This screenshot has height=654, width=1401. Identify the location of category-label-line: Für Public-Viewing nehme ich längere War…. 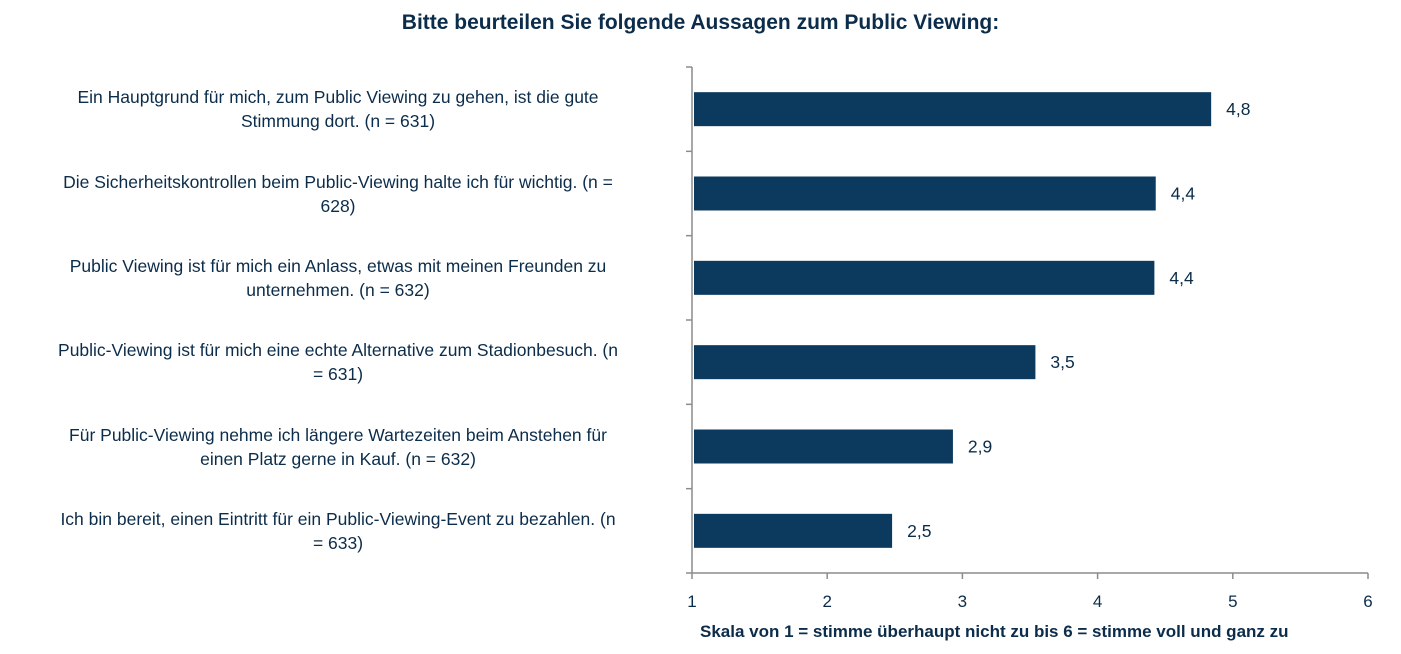
(338, 434).